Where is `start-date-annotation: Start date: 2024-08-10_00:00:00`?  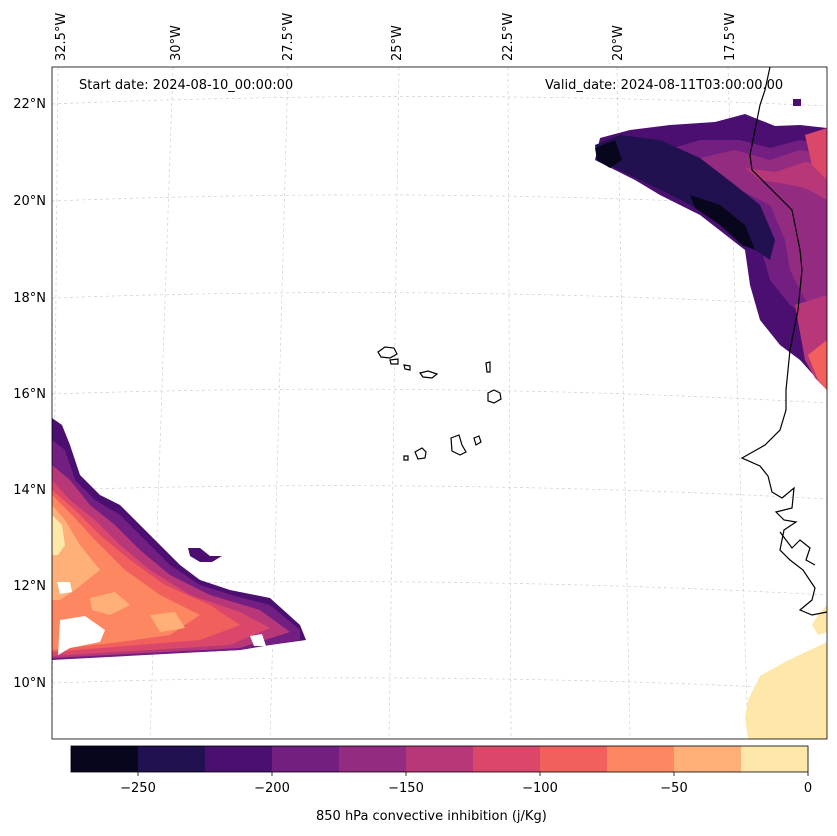 start-date-annotation: Start date: 2024-08-10_00:00:00 is located at coordinates (186, 85).